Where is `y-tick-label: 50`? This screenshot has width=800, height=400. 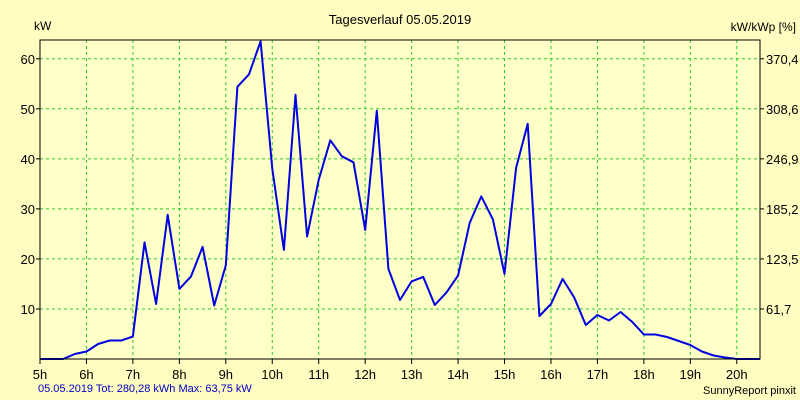 y-tick-label: 50 is located at coordinates (28, 109).